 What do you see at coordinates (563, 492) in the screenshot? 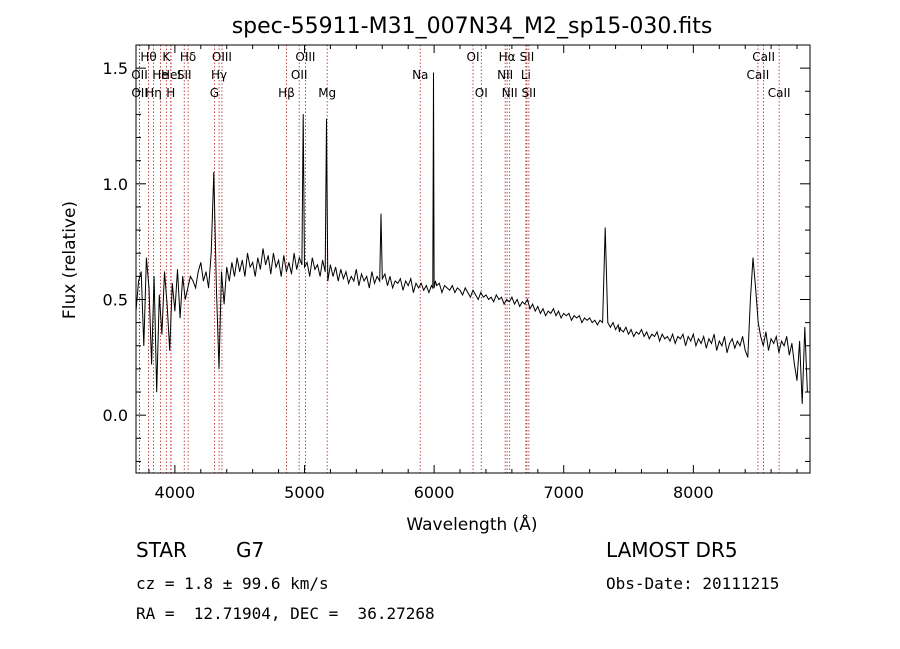
I see `x-tick-label: 7000` at bounding box center [563, 492].